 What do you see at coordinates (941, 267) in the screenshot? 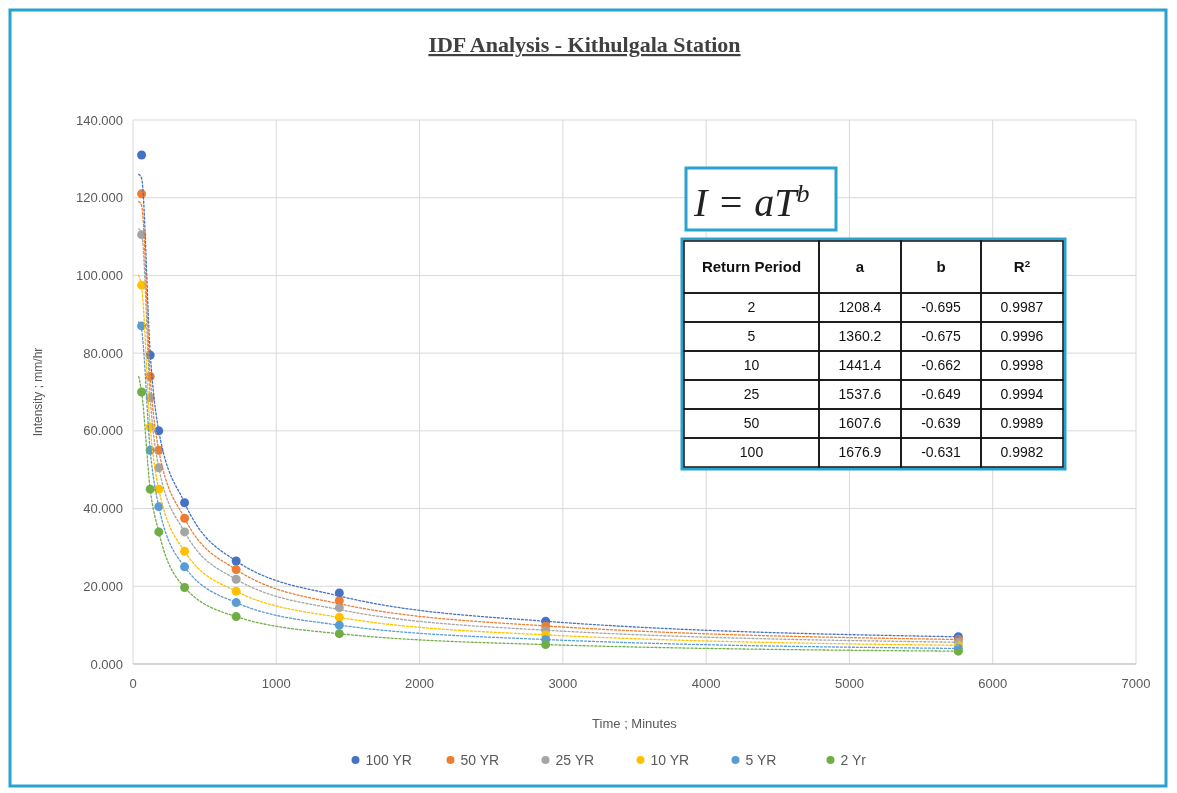
I see `annotation: b` at bounding box center [941, 267].